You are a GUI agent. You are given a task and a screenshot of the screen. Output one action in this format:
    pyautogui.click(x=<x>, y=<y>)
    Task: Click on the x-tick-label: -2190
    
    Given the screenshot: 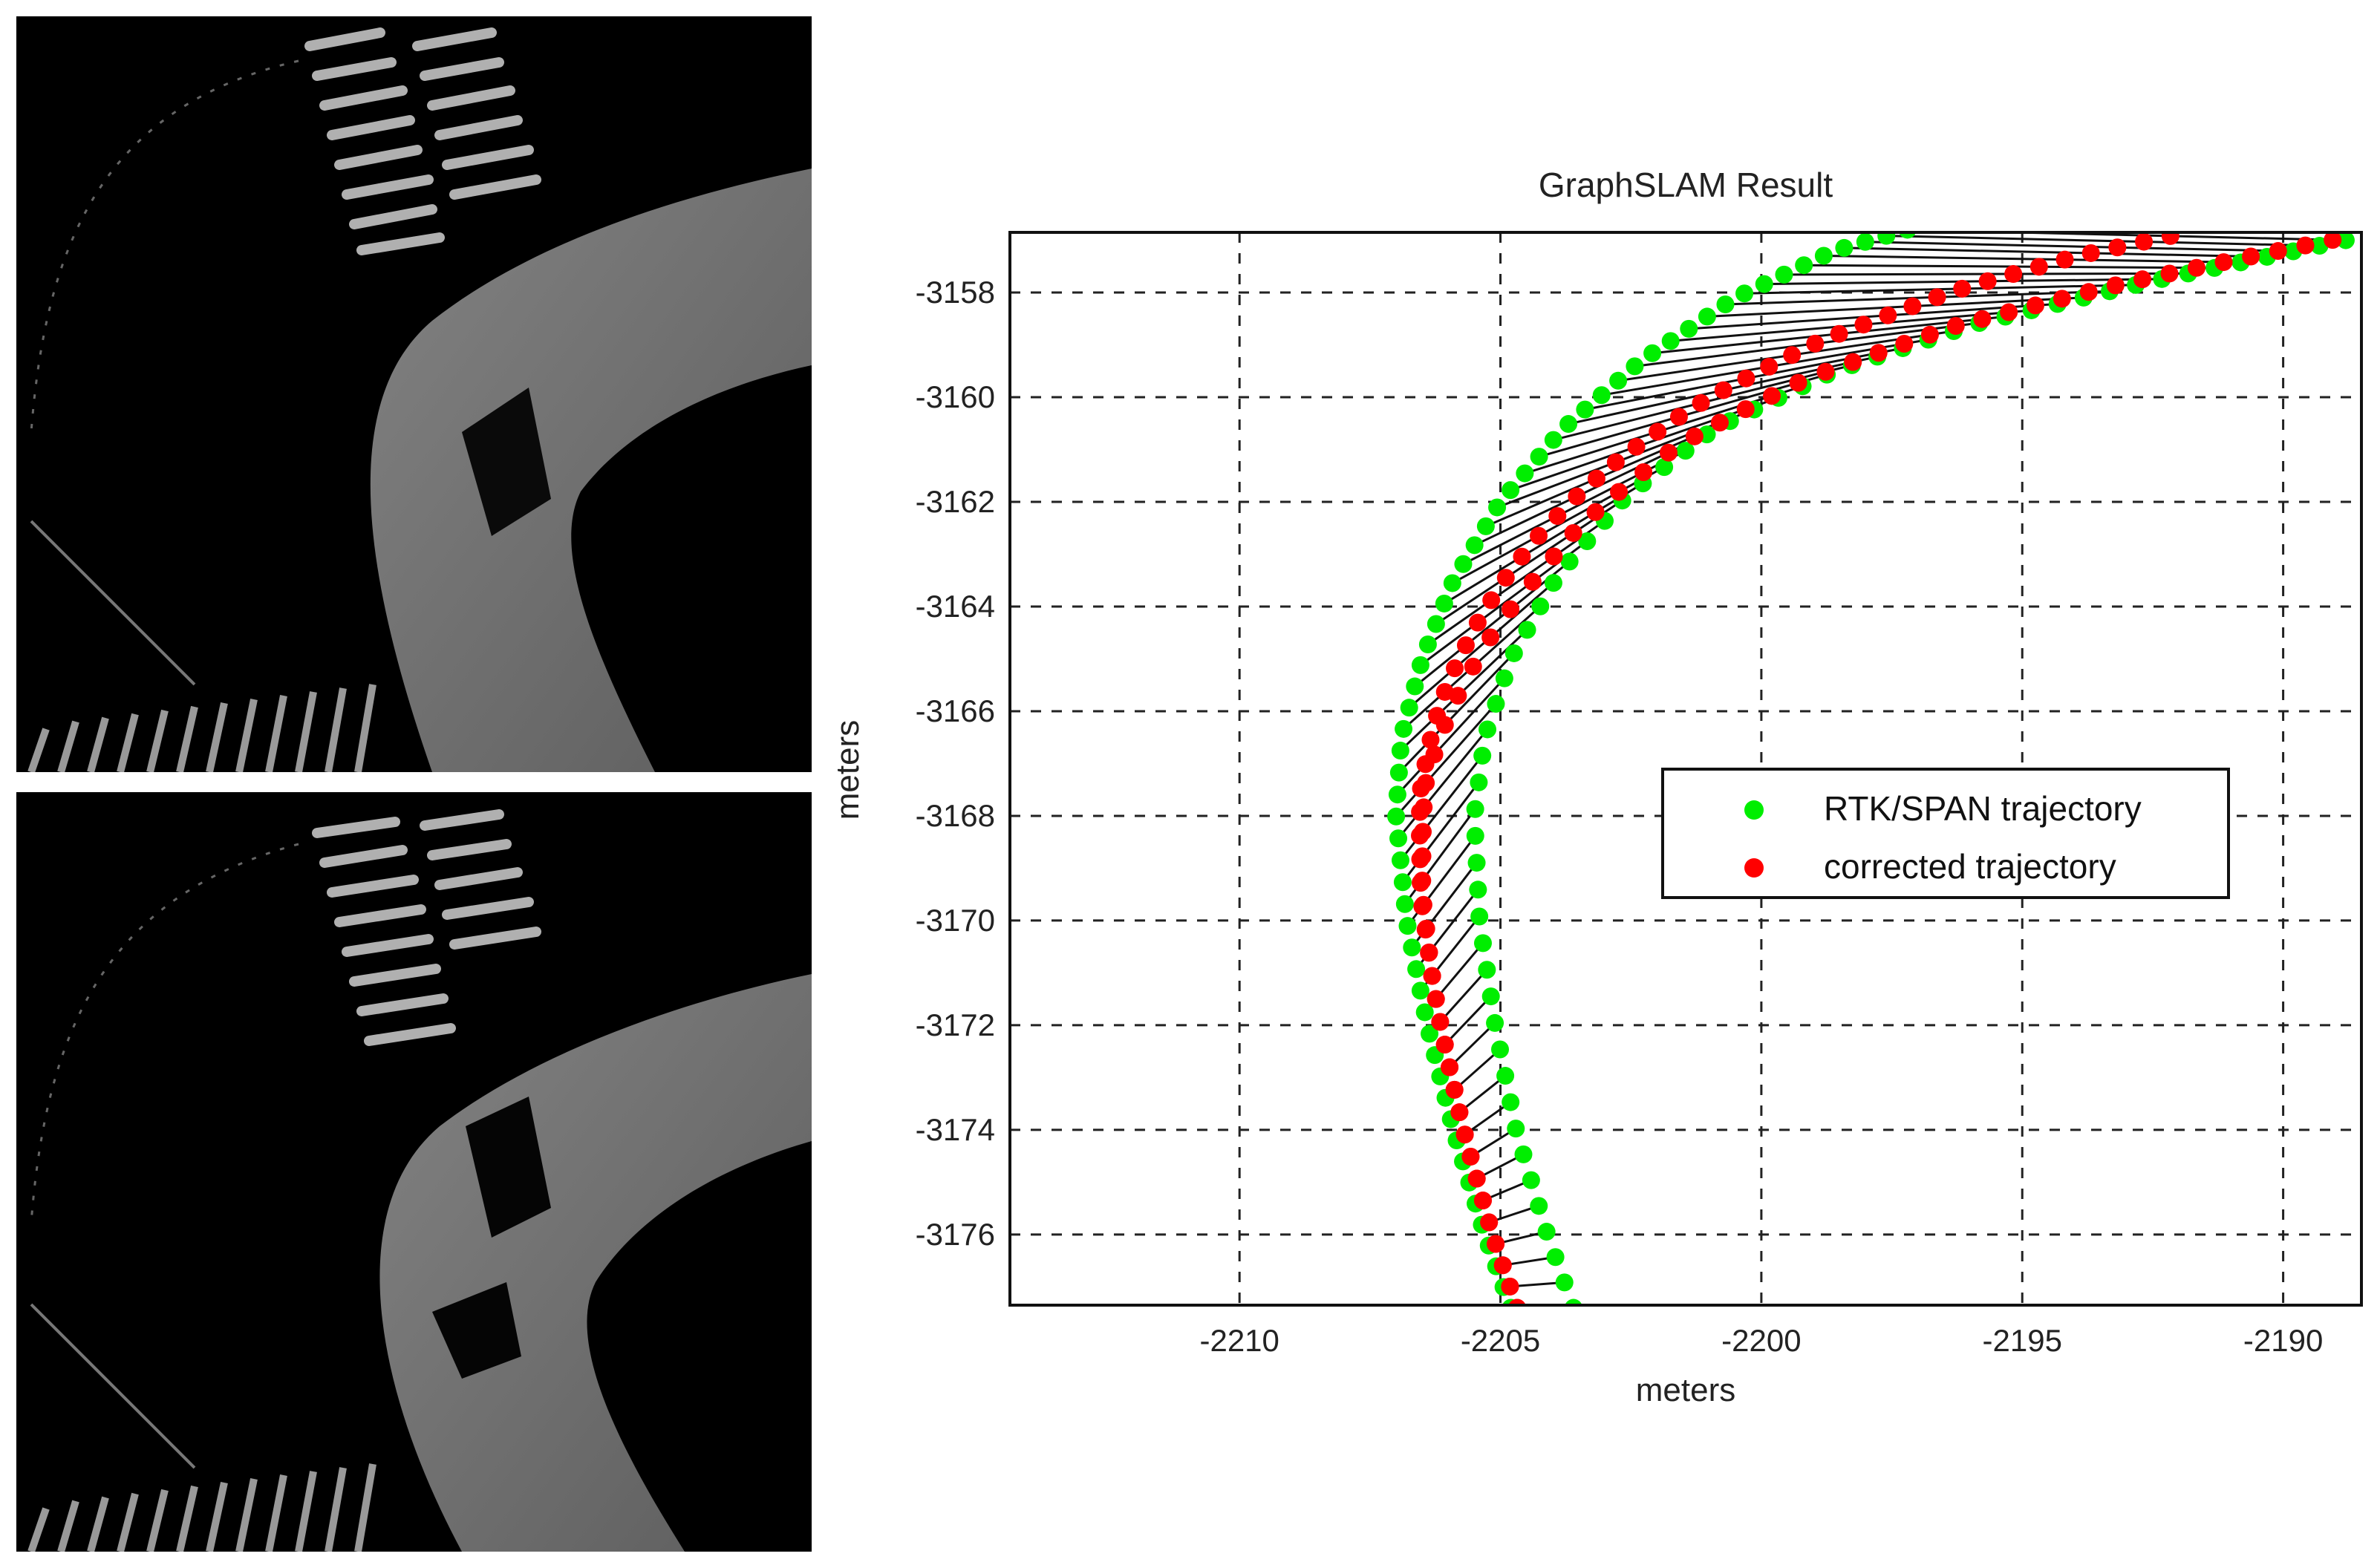 What is the action you would take?
    pyautogui.click(x=2283, y=1340)
    